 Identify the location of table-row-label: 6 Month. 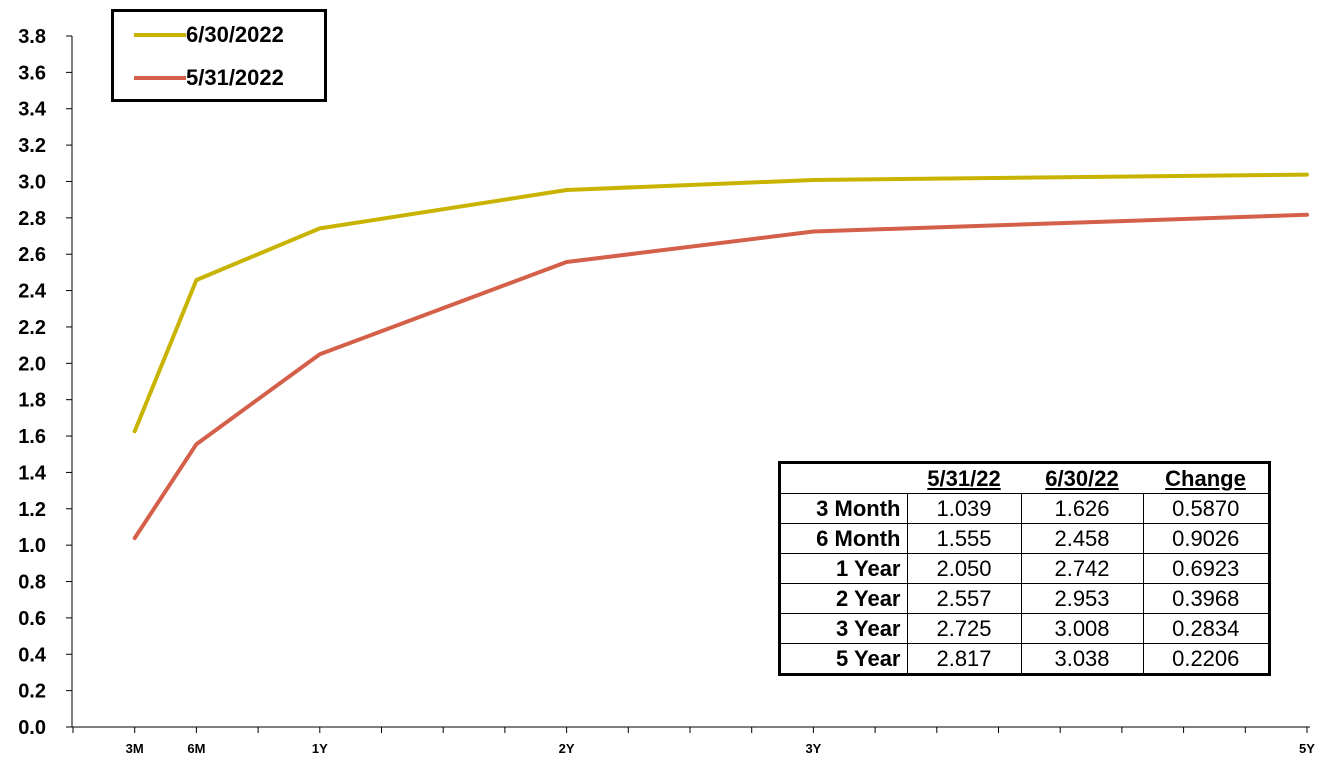
(844, 538).